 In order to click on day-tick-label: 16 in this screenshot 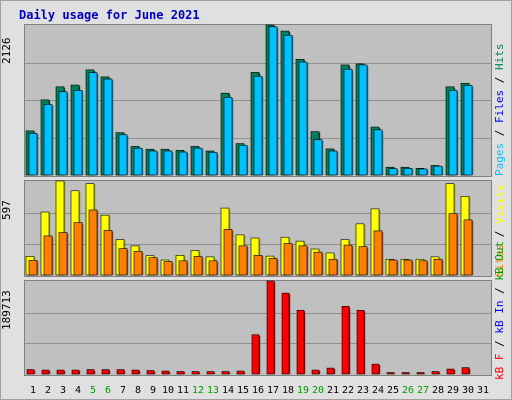, I will do `click(258, 390)`.